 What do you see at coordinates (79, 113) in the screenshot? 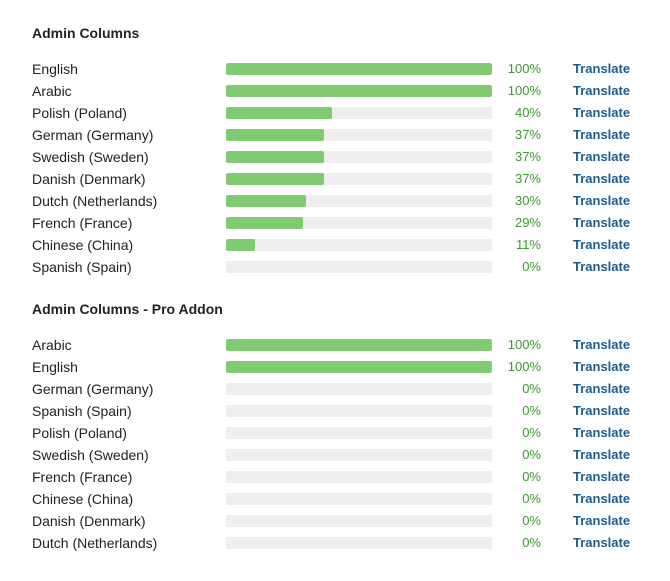
I see `language-name: Polish (Poland)` at bounding box center [79, 113].